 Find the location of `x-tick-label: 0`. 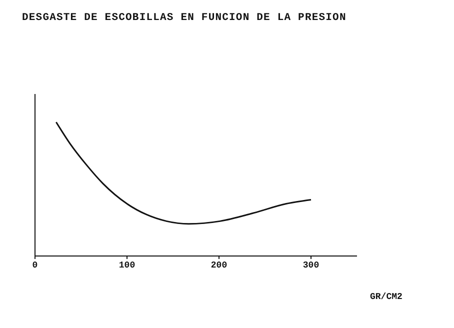

x-tick-label: 0 is located at coordinates (35, 265).